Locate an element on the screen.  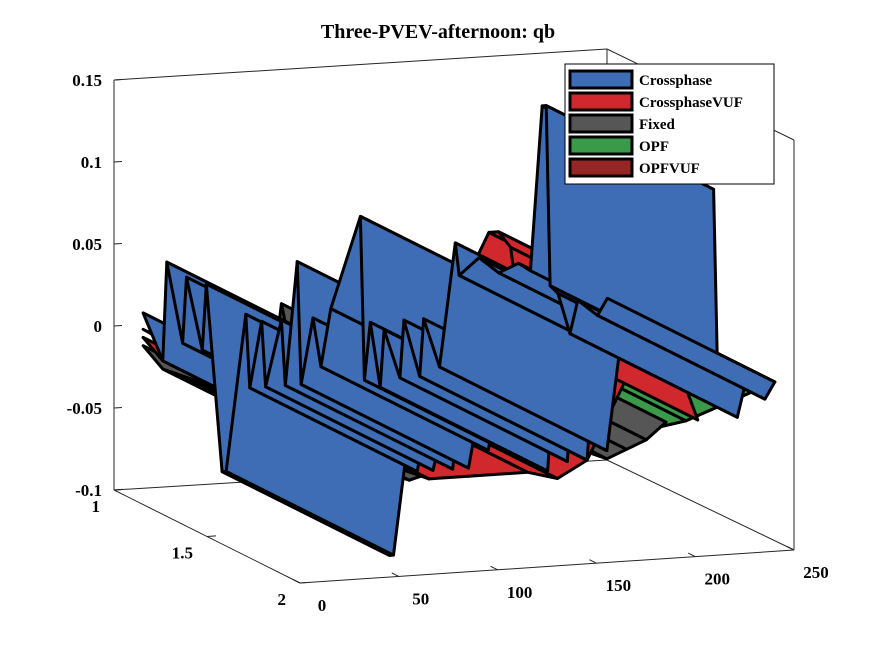
y-tick-label: 2 is located at coordinates (282, 599).